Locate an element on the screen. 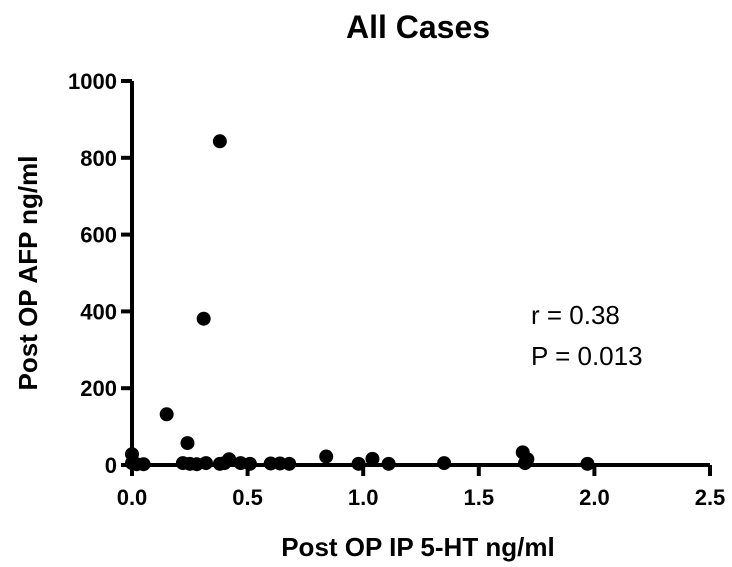 The width and height of the screenshot is (732, 567). y-tick-label: 200 is located at coordinates (98, 388).